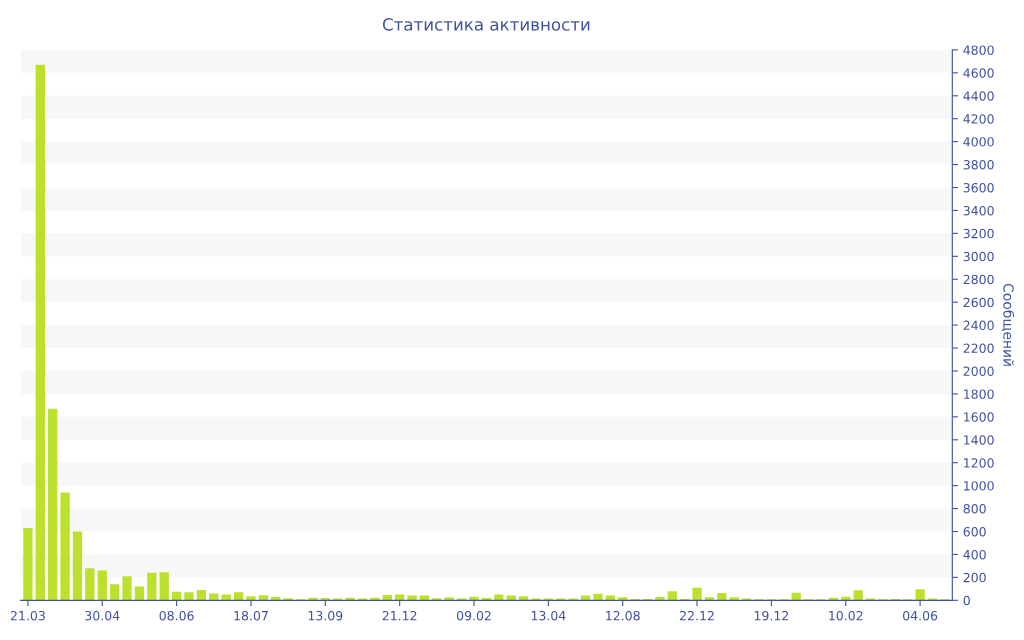 This screenshot has height=640, width=1024. I want to click on y-tick-label: 3200, so click(978, 233).